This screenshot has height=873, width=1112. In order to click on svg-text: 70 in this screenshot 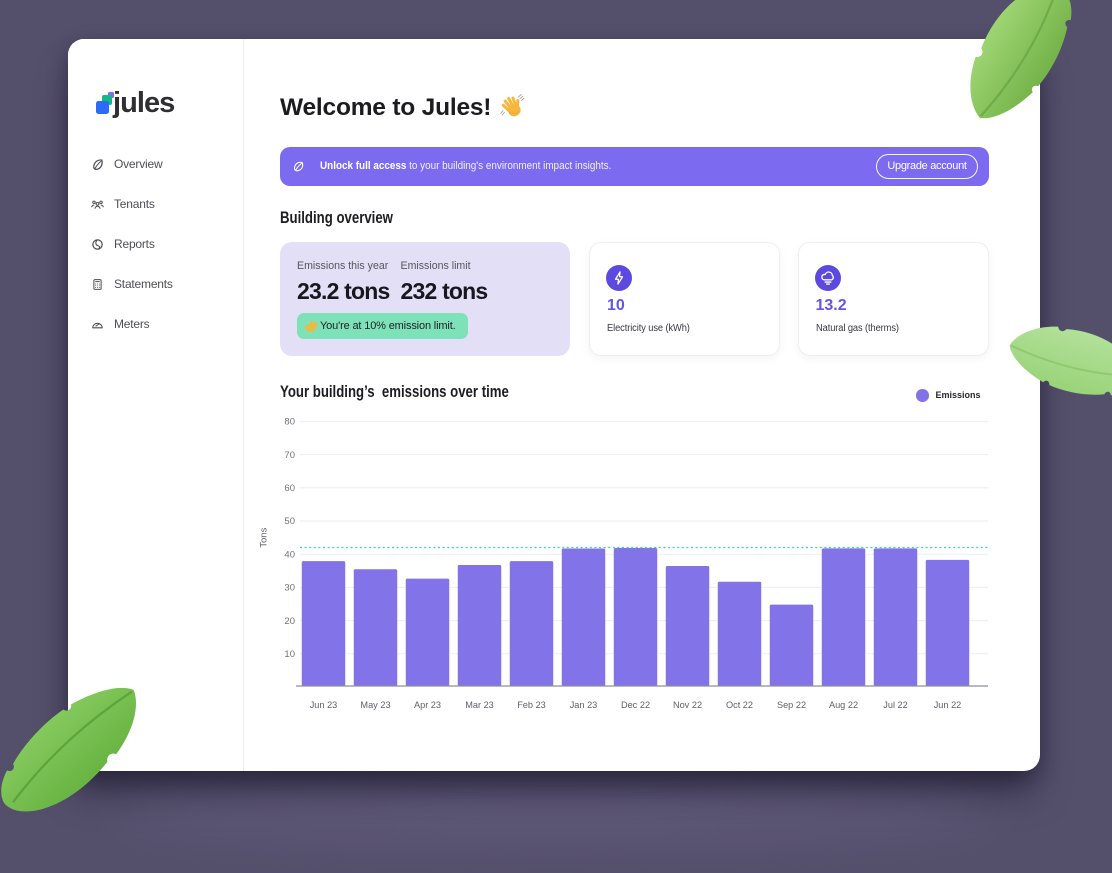, I will do `click(289, 455)`.